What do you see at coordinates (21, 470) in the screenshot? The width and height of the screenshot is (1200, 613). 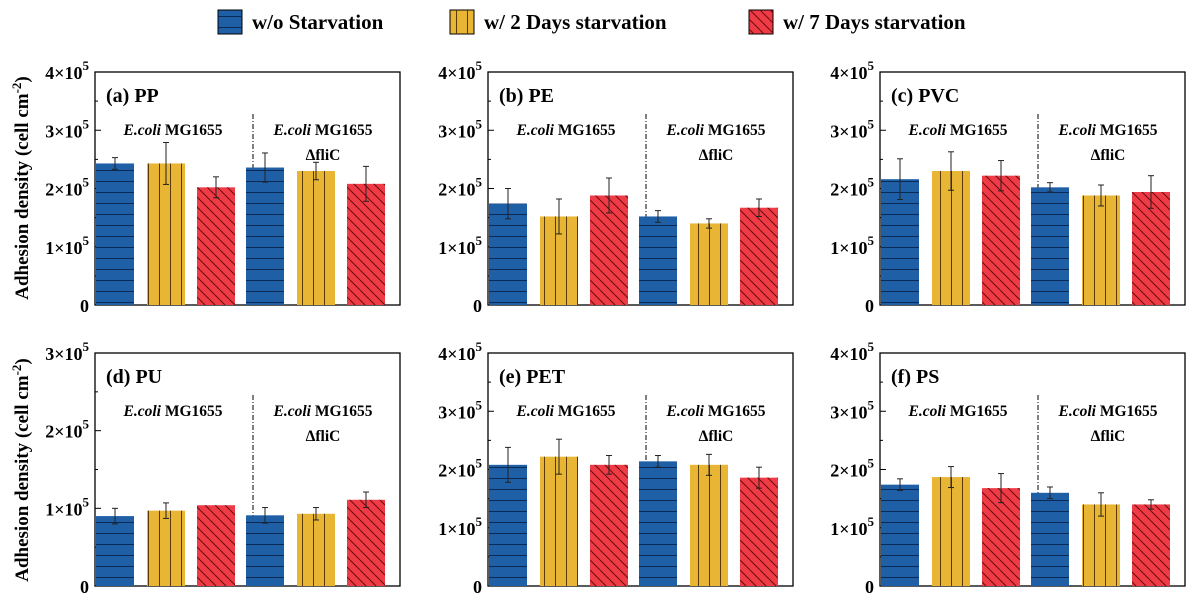 I see `y-axis-label-bottom: Adhesion density (cell cm-2)` at bounding box center [21, 470].